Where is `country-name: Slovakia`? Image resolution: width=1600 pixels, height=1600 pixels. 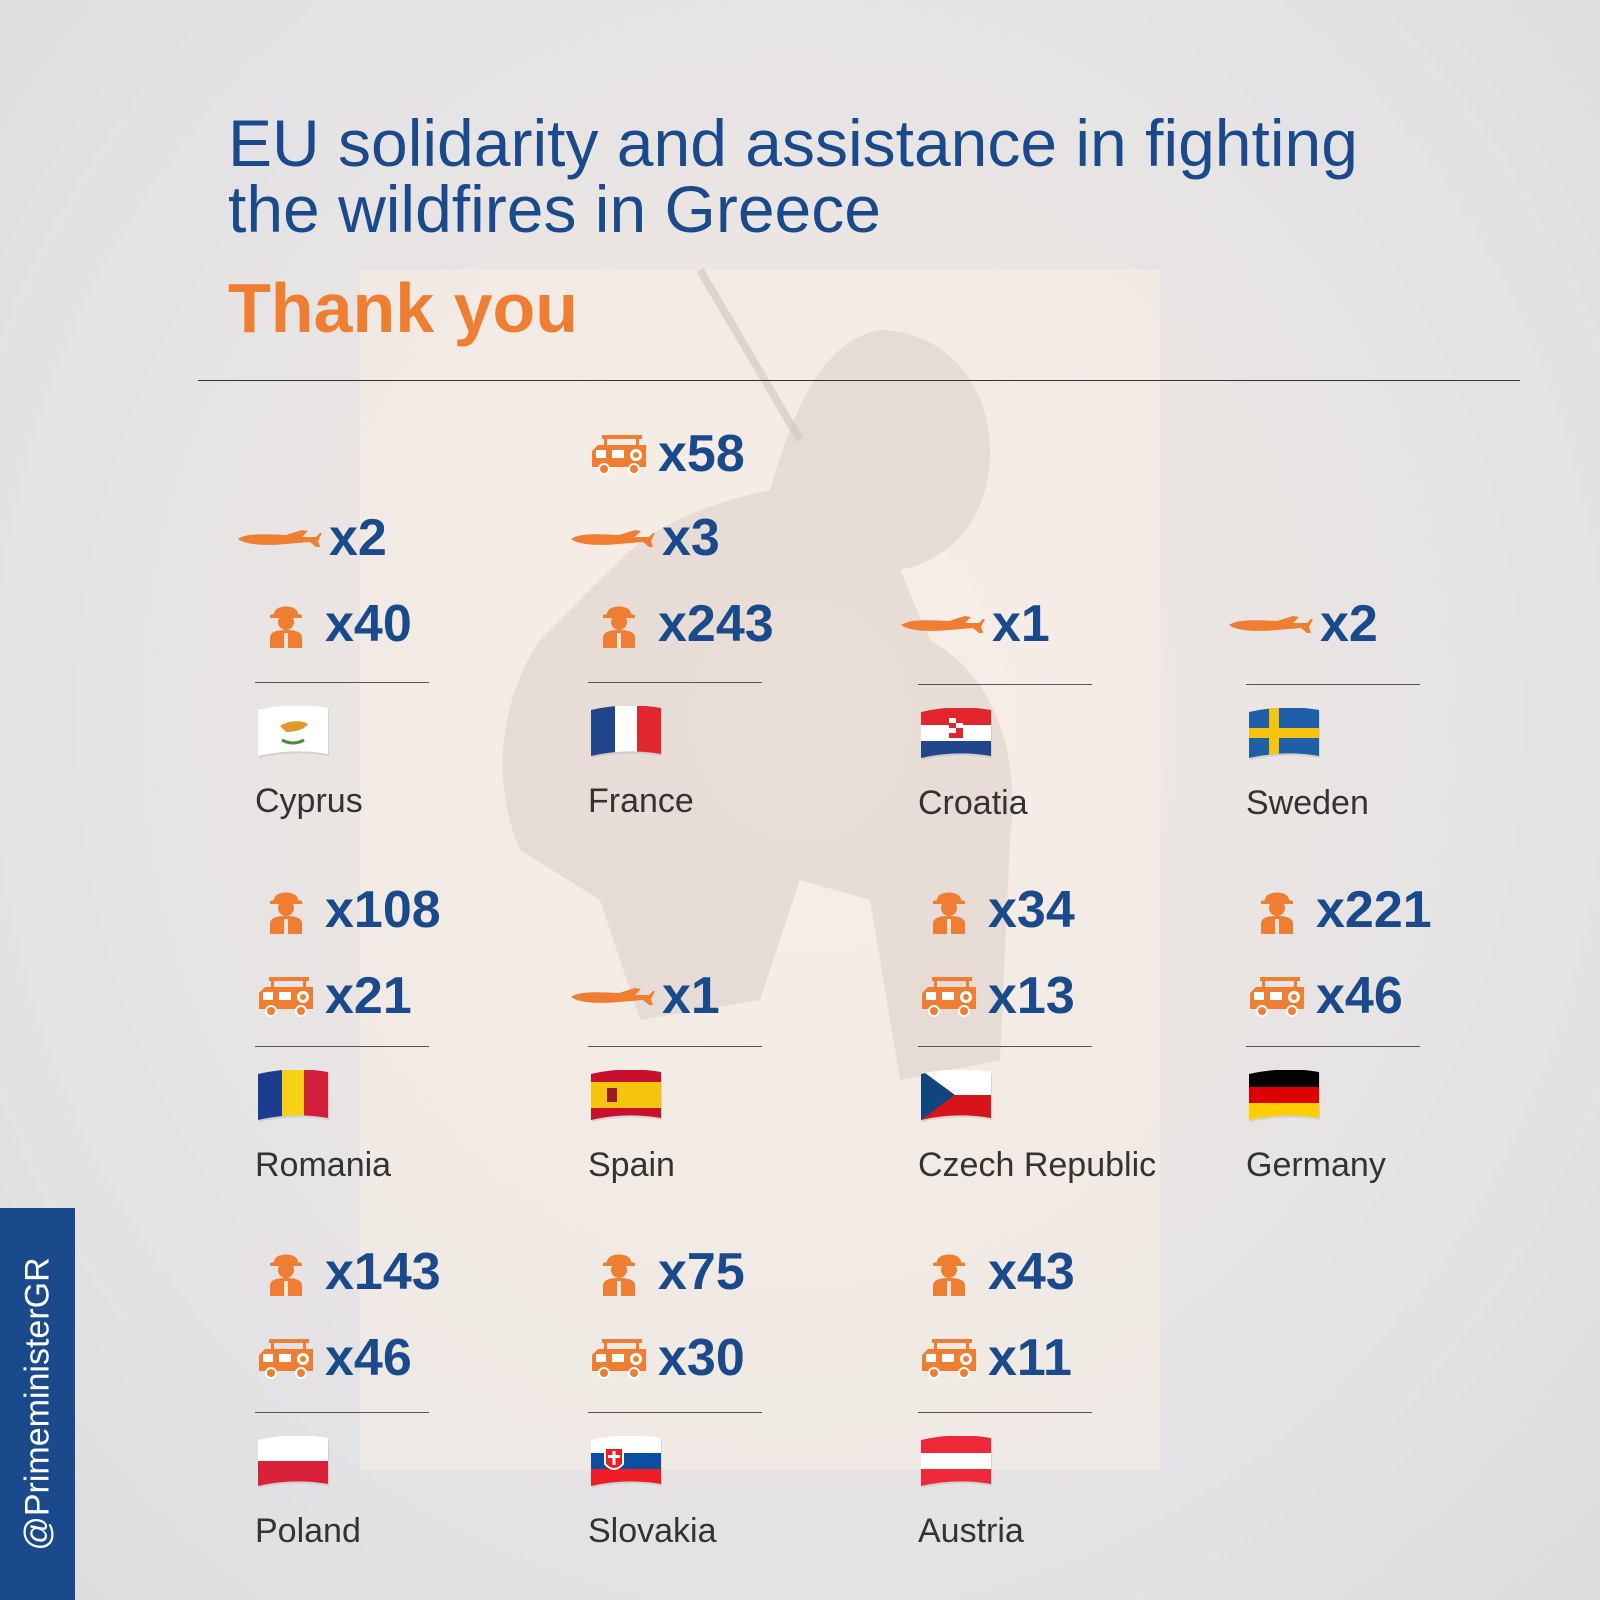 country-name: Slovakia is located at coordinates (652, 1531).